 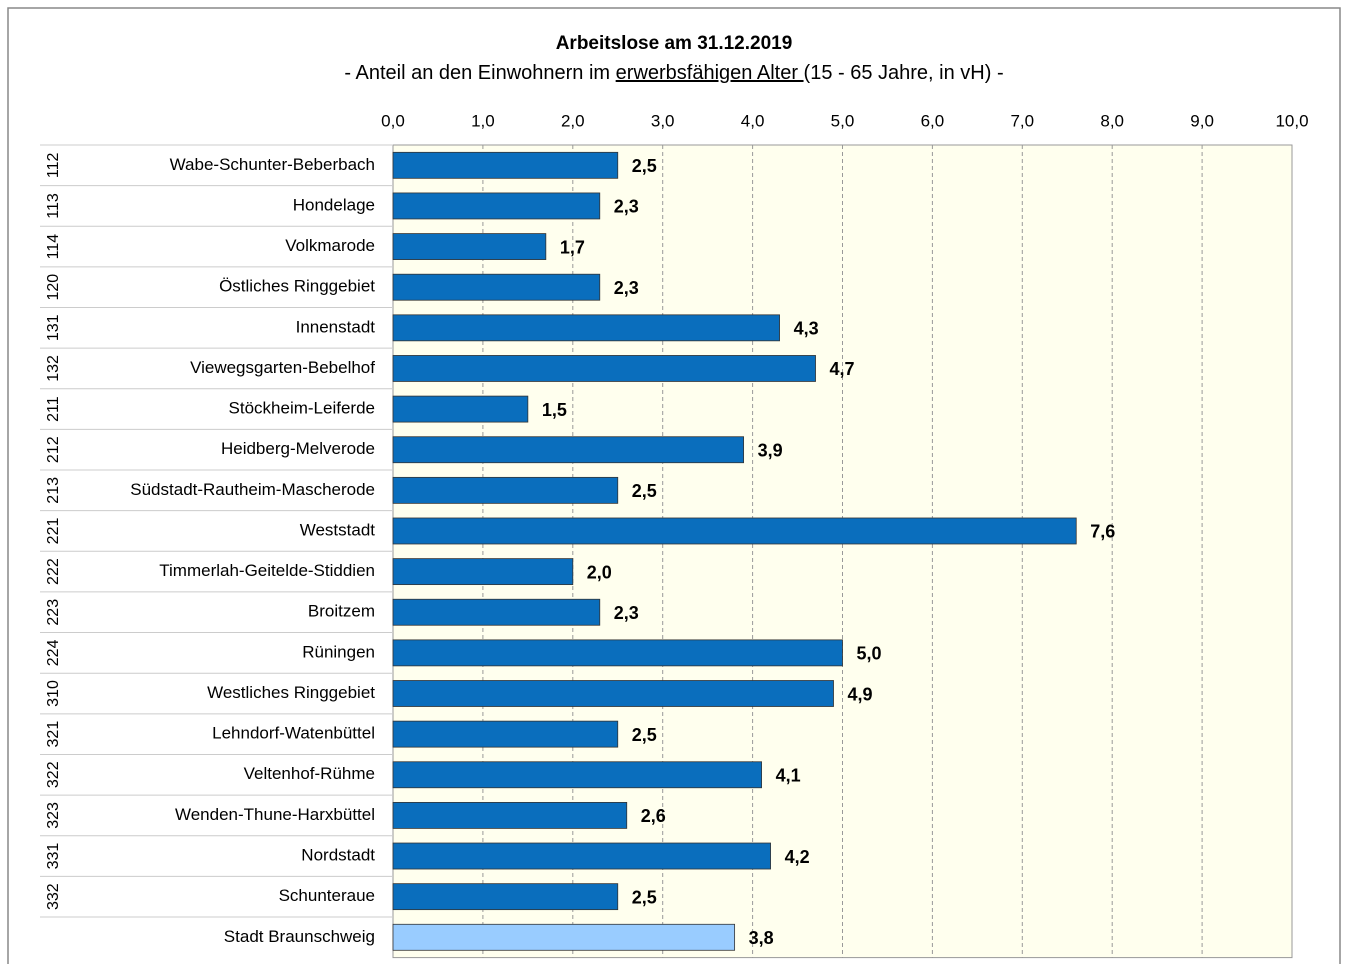 I want to click on code-label: 322, so click(x=53, y=774).